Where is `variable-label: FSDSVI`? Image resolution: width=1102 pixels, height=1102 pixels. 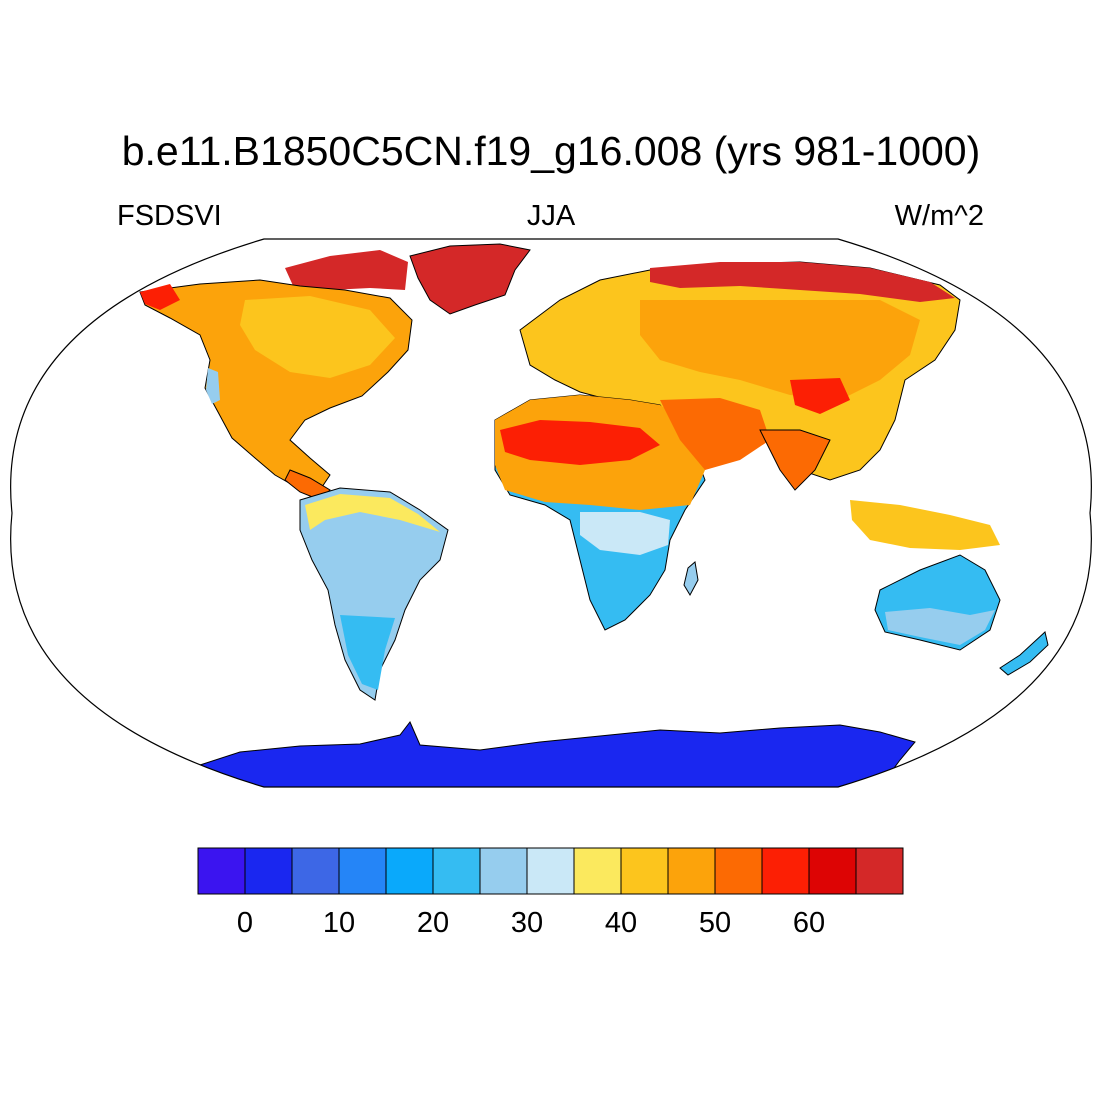 variable-label: FSDSVI is located at coordinates (169, 216).